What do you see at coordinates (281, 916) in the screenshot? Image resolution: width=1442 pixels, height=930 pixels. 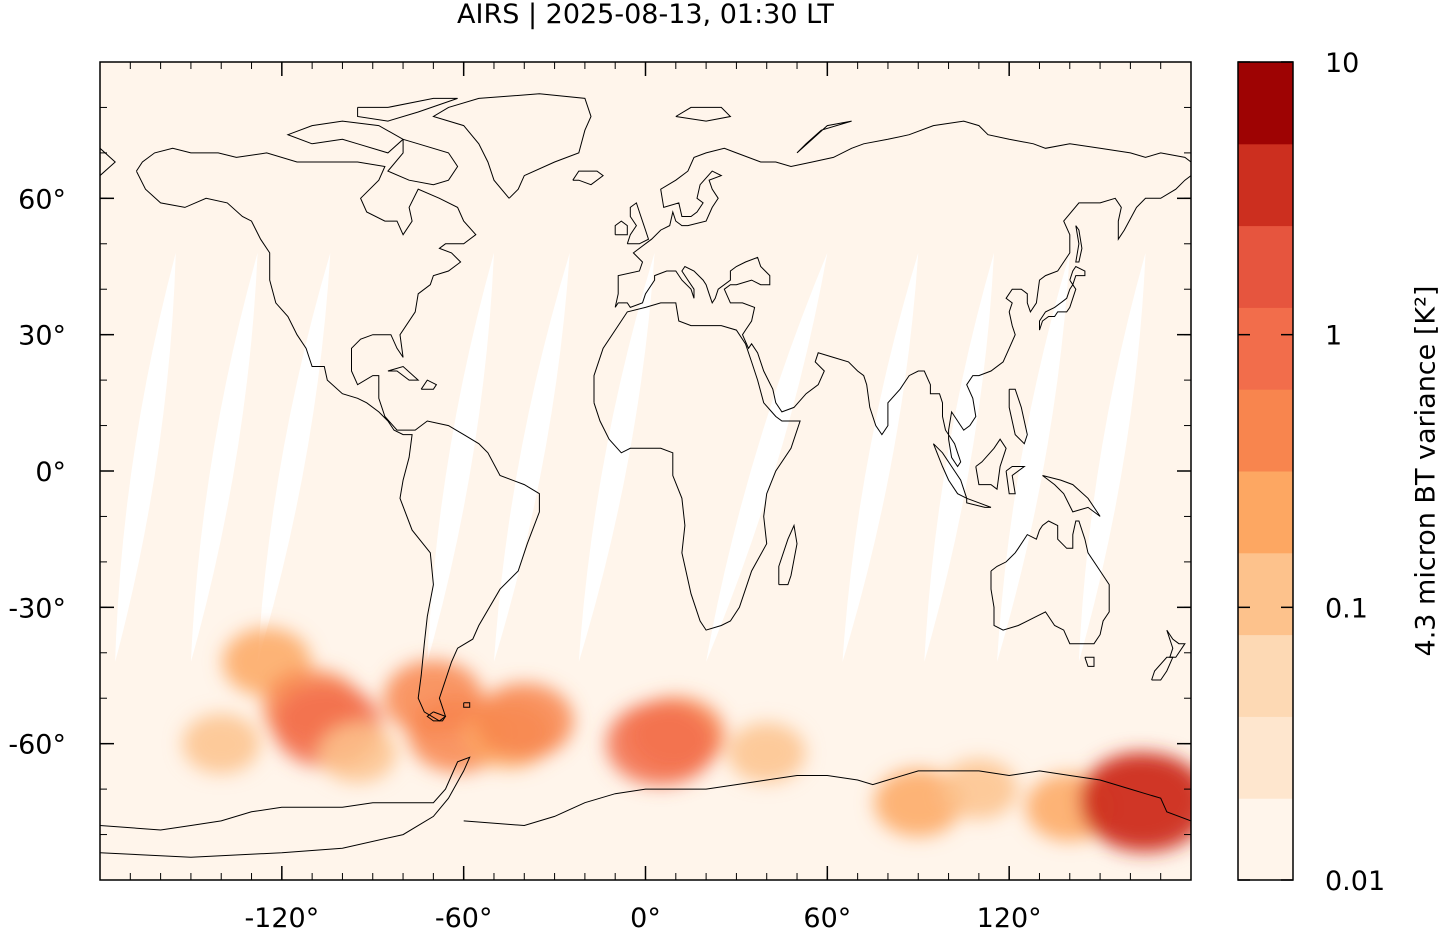 I see `lon-tick-label: -120°` at bounding box center [281, 916].